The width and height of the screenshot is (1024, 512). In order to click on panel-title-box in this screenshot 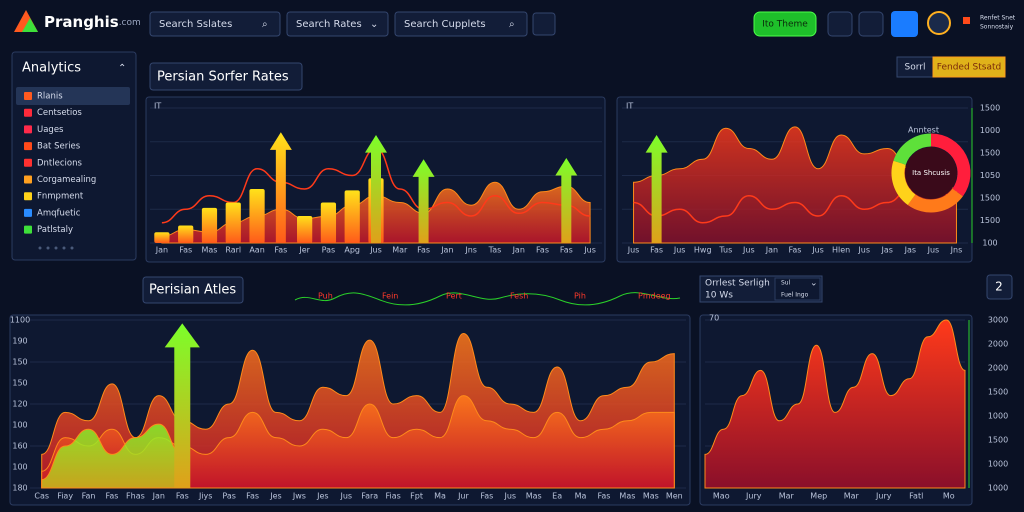, I will do `click(226, 76)`.